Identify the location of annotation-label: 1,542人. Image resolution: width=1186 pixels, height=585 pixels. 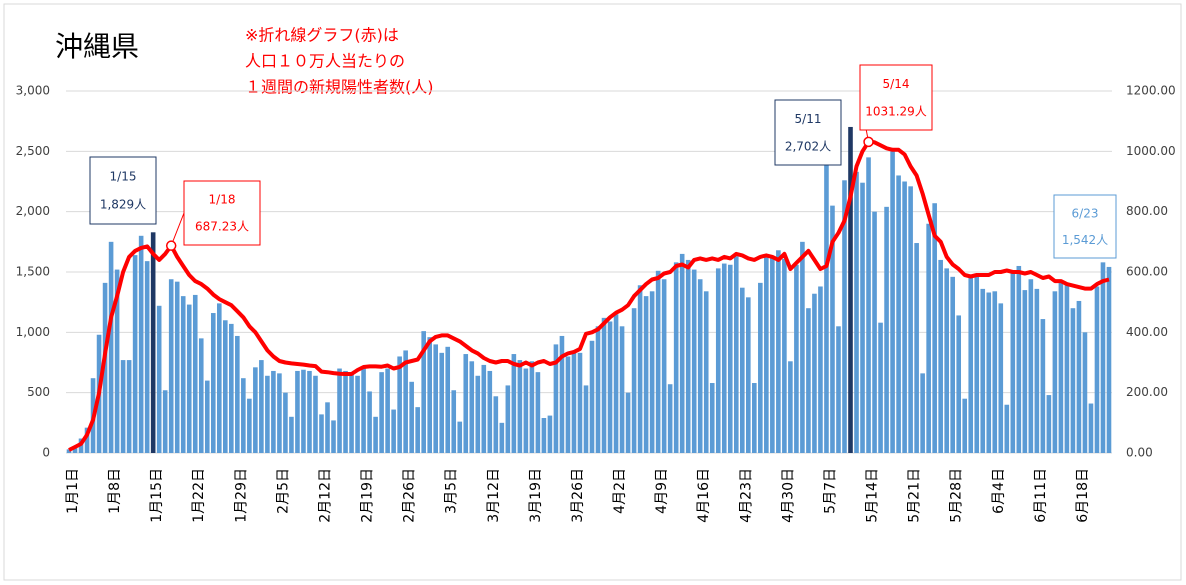
(1085, 240).